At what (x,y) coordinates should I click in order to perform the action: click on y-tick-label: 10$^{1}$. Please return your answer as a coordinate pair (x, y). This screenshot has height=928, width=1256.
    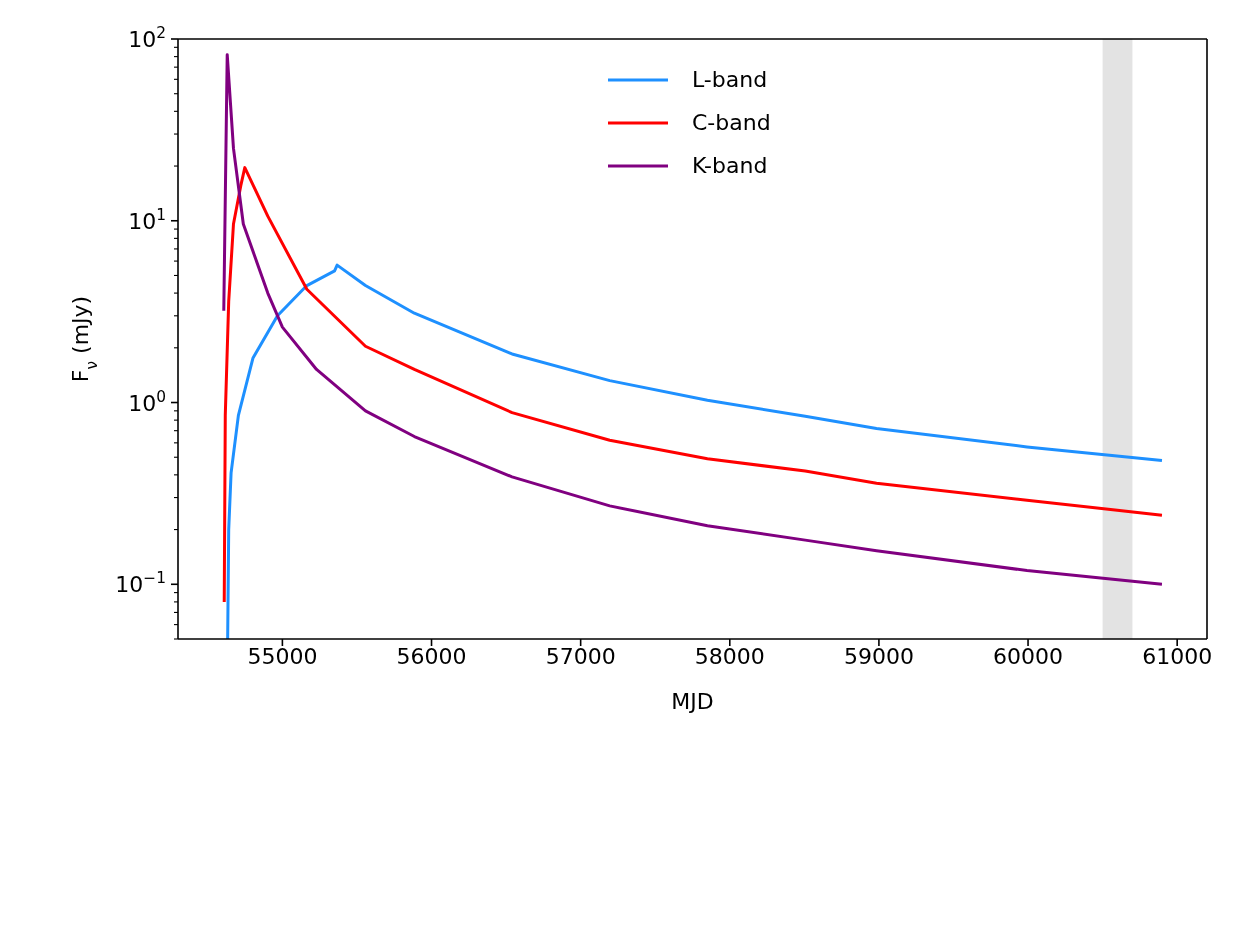
    Looking at the image, I should click on (147, 219).